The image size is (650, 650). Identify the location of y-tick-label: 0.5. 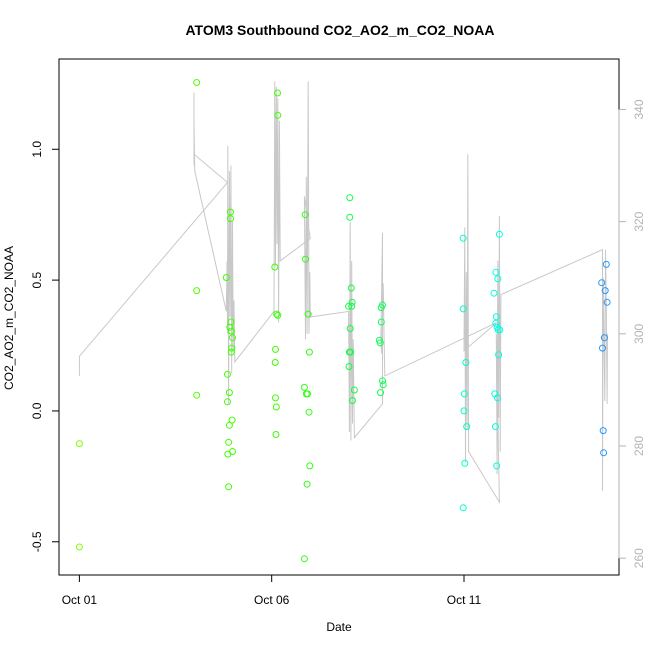
(37, 279).